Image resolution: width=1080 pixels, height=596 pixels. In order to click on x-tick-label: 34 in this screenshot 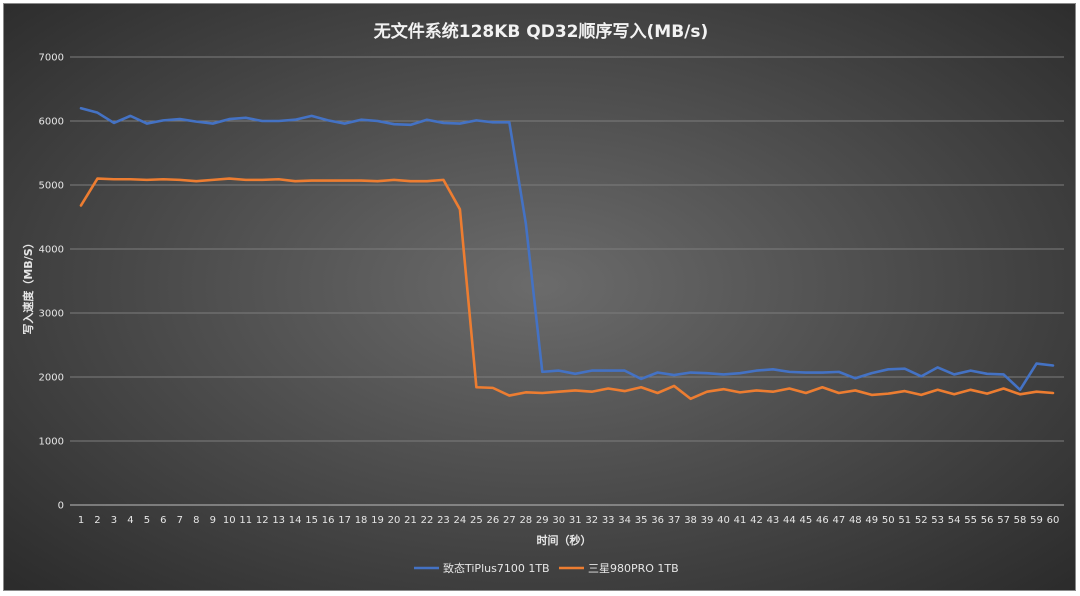, I will do `click(624, 520)`.